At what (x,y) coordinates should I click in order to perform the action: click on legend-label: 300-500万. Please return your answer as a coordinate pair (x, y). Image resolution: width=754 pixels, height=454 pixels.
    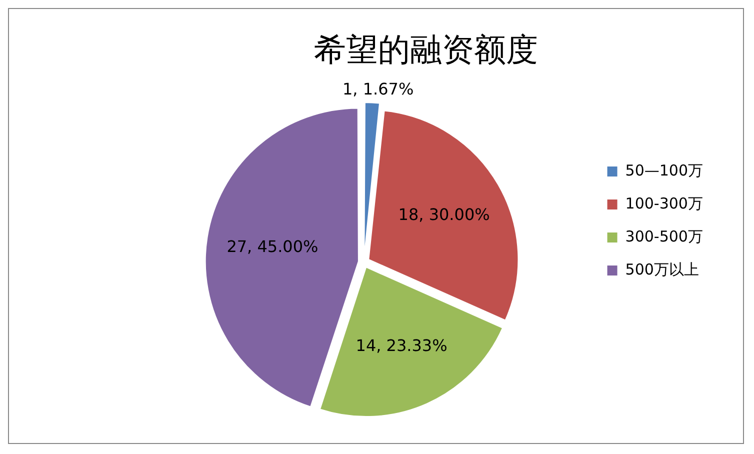
    Looking at the image, I should click on (664, 236).